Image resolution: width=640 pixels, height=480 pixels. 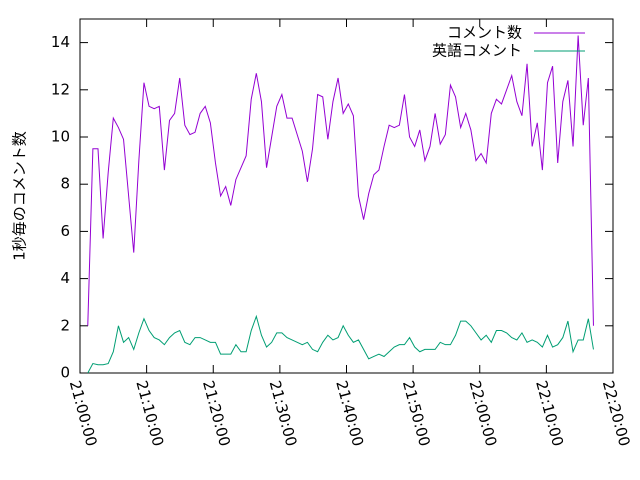 I want to click on x-tick-label: 21:50:00, so click(x=416, y=414).